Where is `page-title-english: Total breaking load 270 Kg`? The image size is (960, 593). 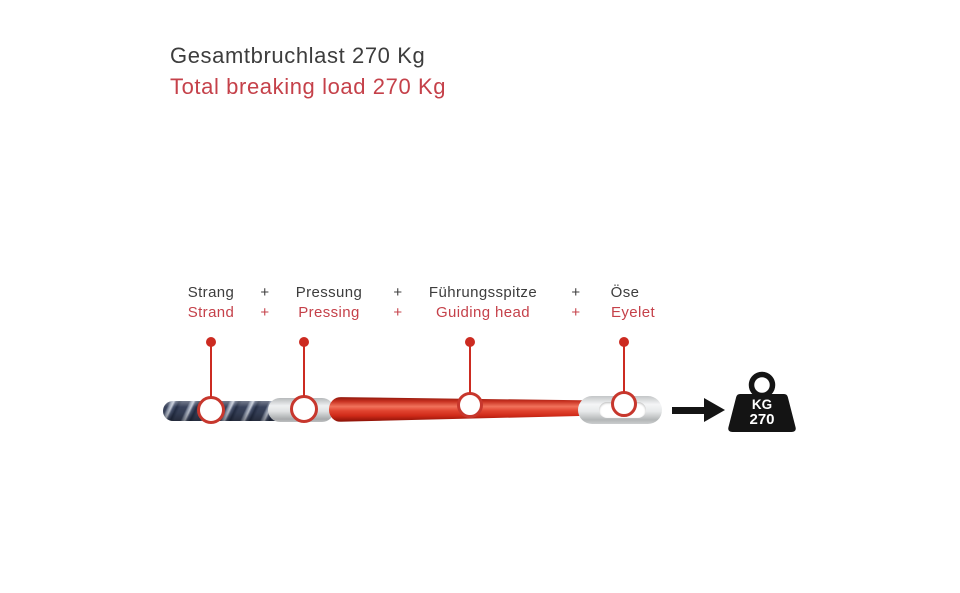 page-title-english: Total breaking load 270 Kg is located at coordinates (308, 86).